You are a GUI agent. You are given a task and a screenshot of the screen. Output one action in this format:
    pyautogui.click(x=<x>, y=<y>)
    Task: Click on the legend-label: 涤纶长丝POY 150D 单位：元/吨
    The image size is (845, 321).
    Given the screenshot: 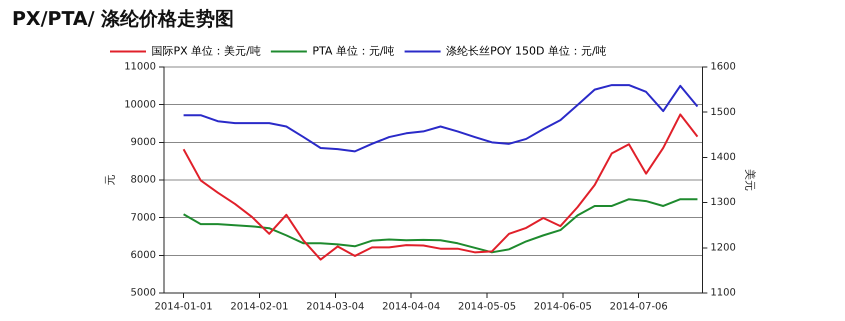 What is the action you would take?
    pyautogui.click(x=526, y=51)
    